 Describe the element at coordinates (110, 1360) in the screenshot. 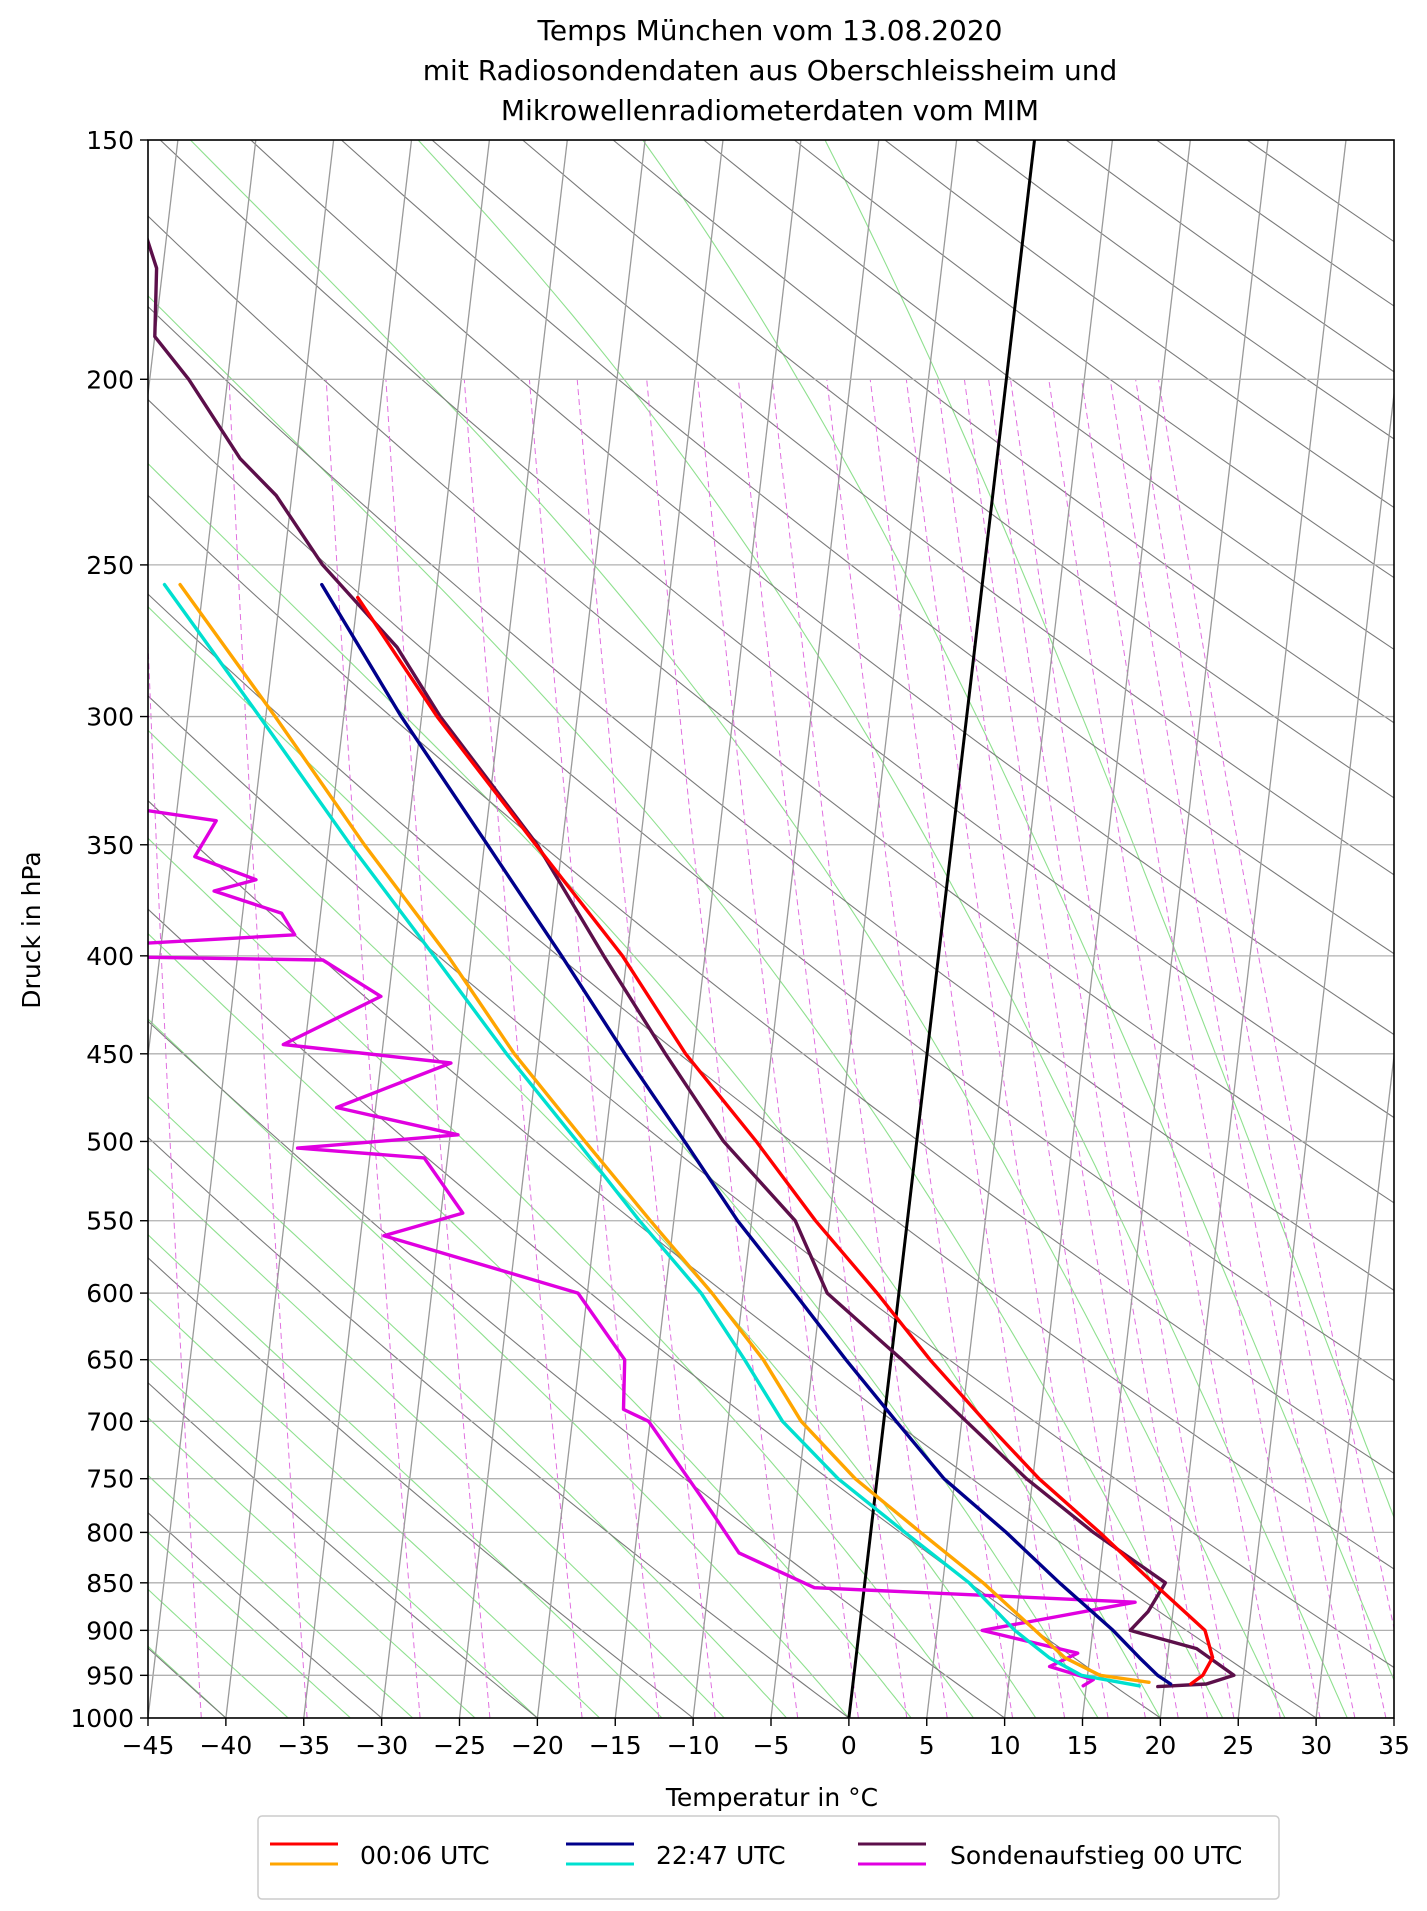

I see `y-tick-label: 650` at that location.